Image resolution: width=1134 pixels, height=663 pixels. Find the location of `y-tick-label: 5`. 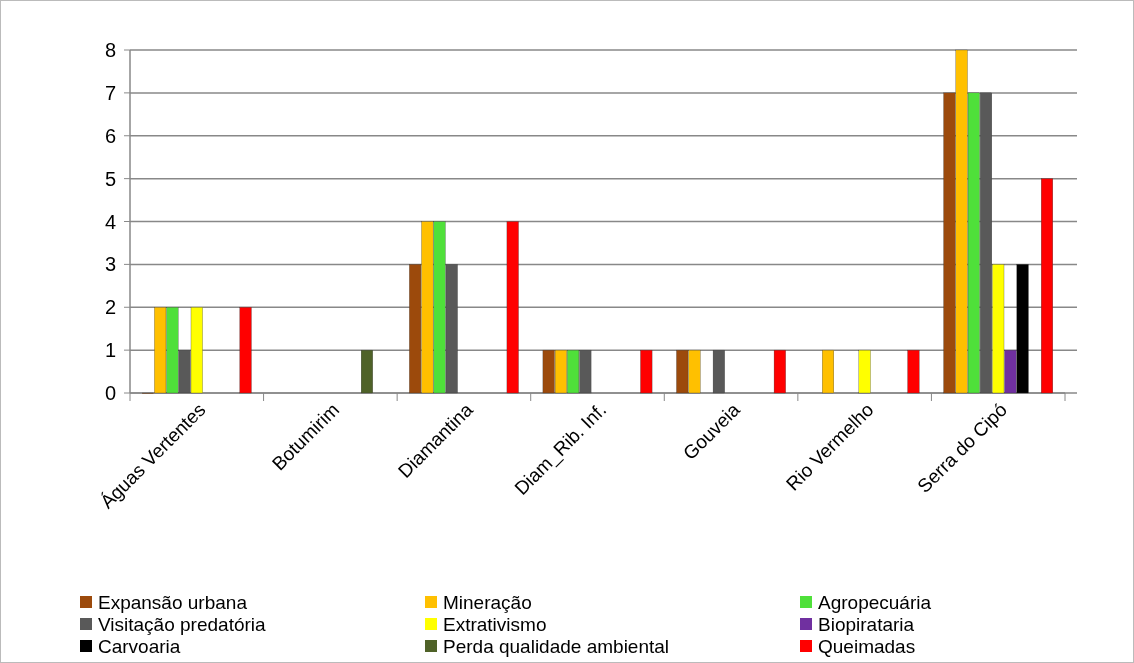

y-tick-label: 5 is located at coordinates (110, 178).